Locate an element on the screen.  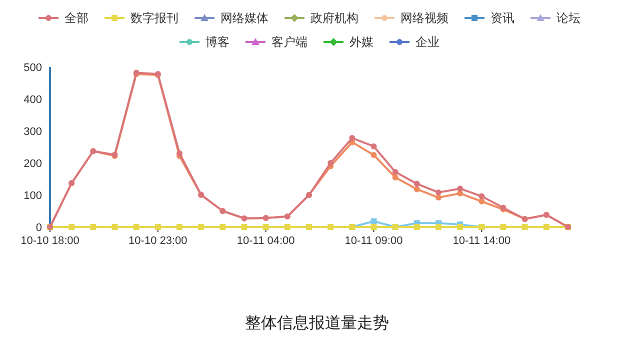
x-tick-label: 10-11 04:00 is located at coordinates (265, 241).